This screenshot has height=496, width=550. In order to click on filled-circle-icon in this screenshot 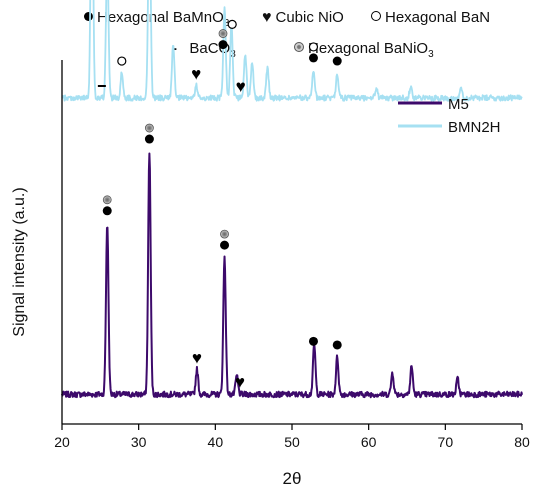, I will do `click(88, 16)`.